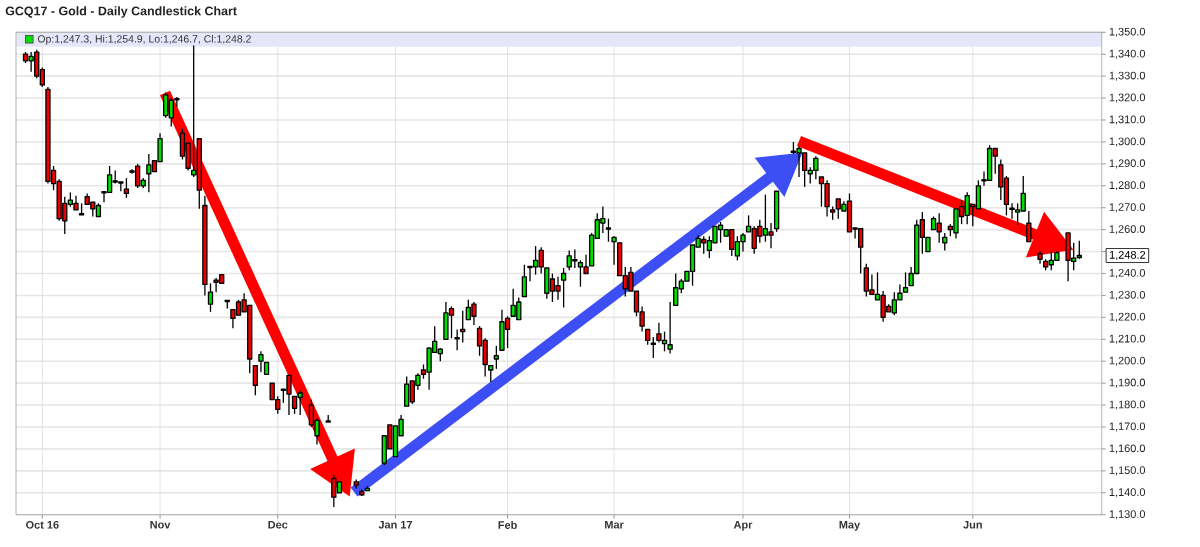 The width and height of the screenshot is (1200, 547). I want to click on y-tick-label: 1,140.0, so click(1127, 493).